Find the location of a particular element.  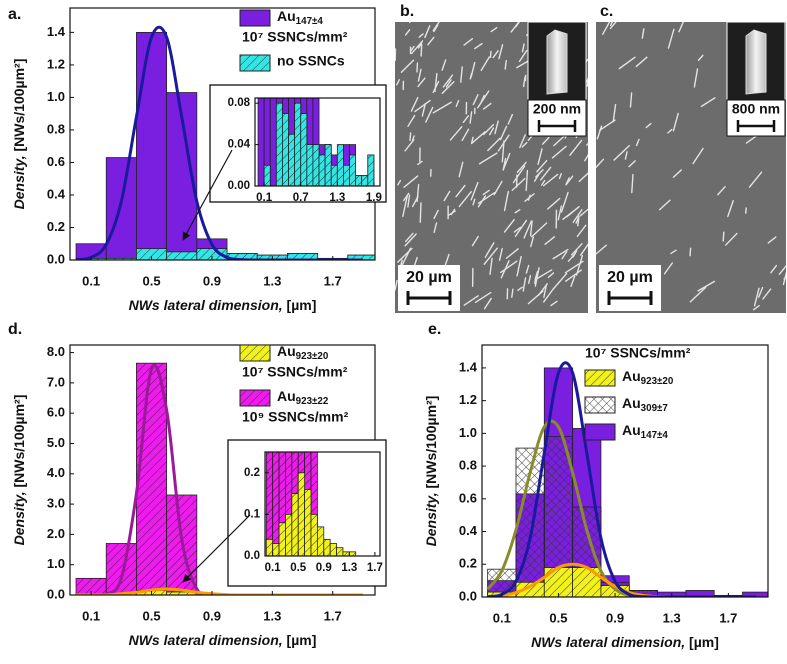

y-tick-label: 2.0 is located at coordinates (56, 533).